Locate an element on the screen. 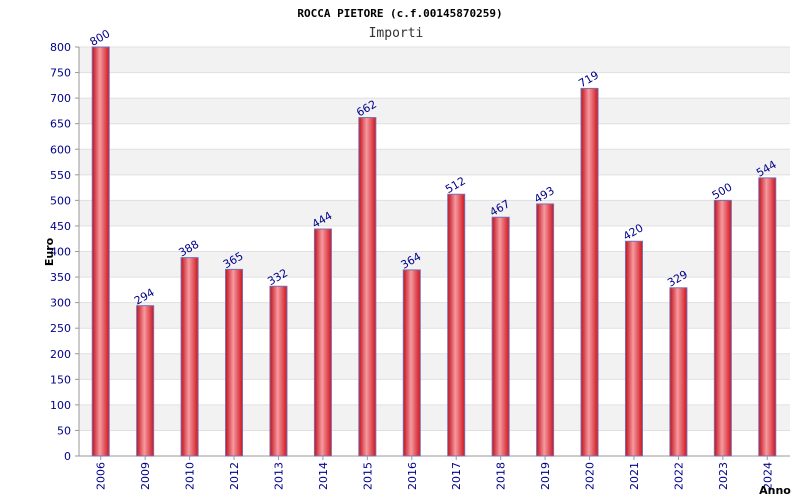  chart-subtitle: Importi is located at coordinates (396, 33).